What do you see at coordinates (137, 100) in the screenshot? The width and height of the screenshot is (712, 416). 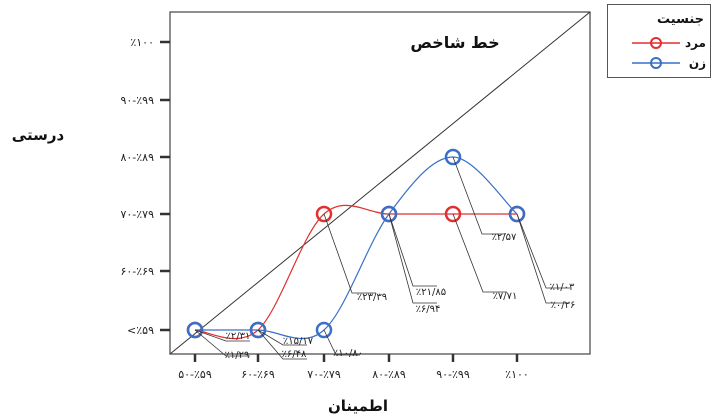 I see `y-tick-label: ۹۰-٪۹۹` at bounding box center [137, 100].